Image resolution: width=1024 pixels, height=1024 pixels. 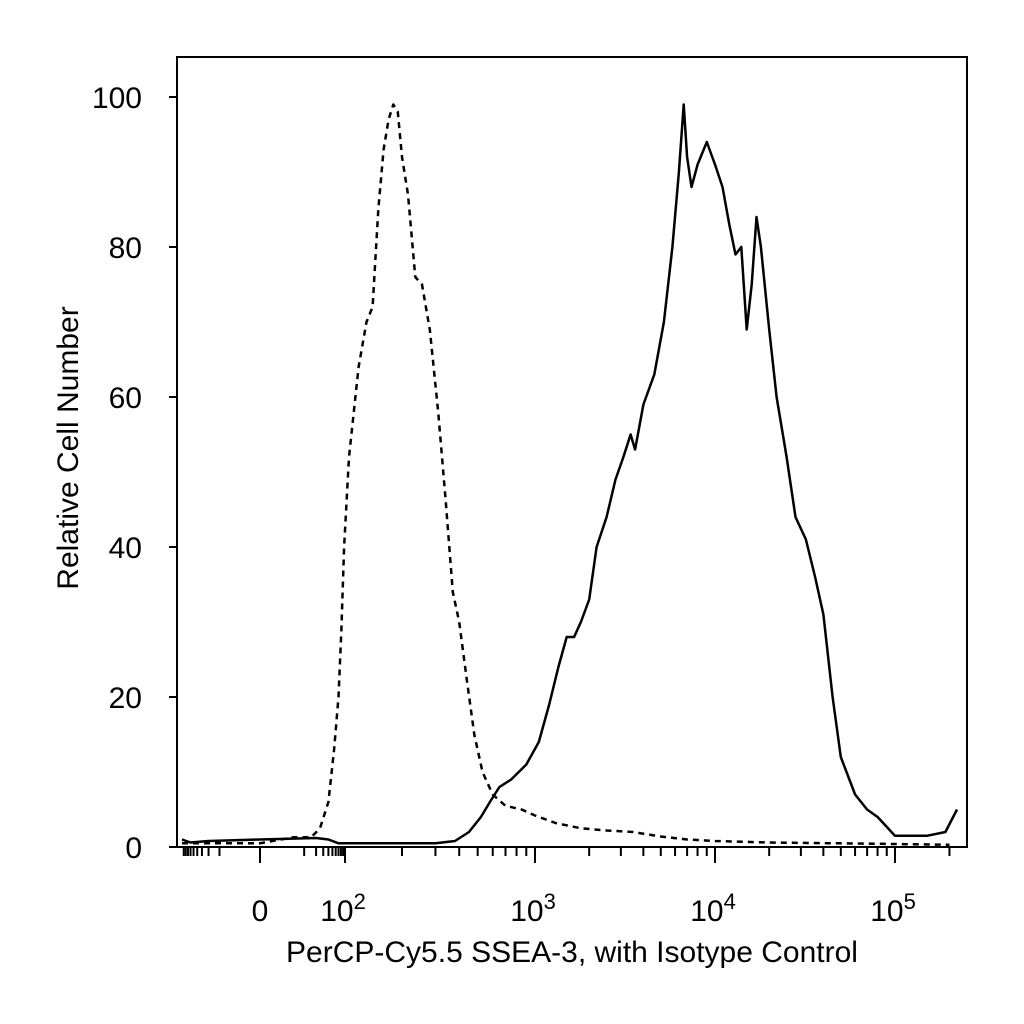 What do you see at coordinates (713, 908) in the screenshot?
I see `x-tick-label: 10⁴` at bounding box center [713, 908].